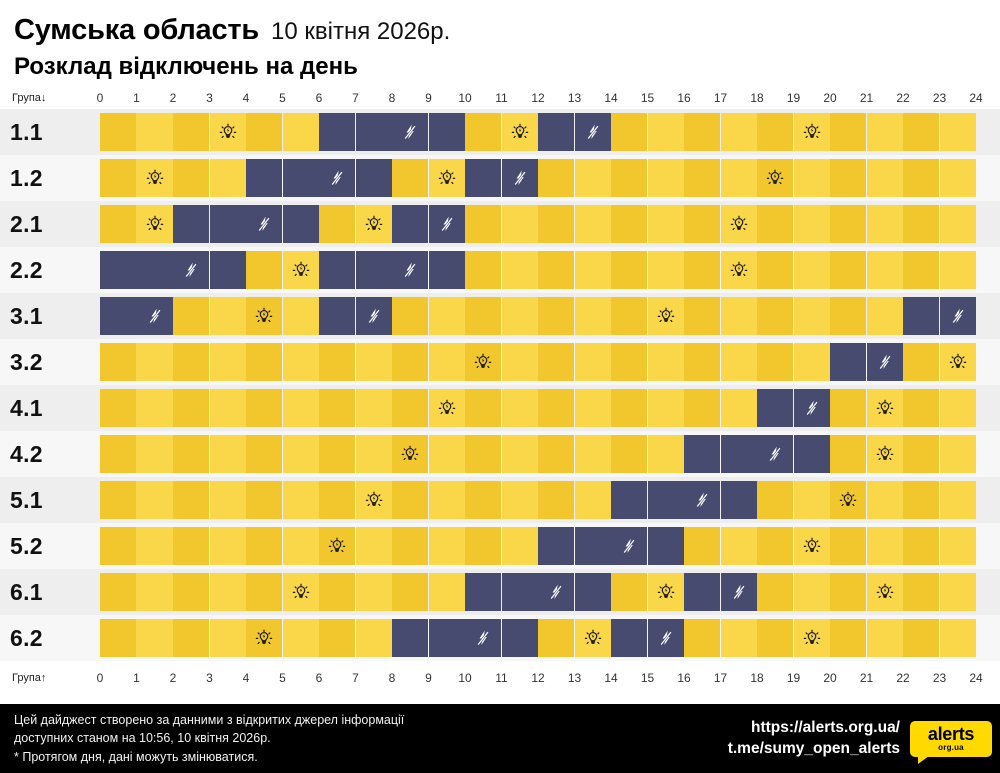  I want to click on group-timeline-3.1, so click(538, 316).